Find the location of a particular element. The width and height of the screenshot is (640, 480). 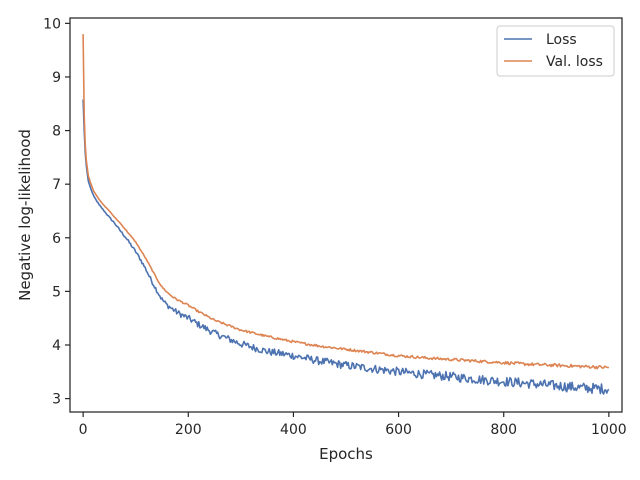

x-tick-label: 200 is located at coordinates (188, 430).